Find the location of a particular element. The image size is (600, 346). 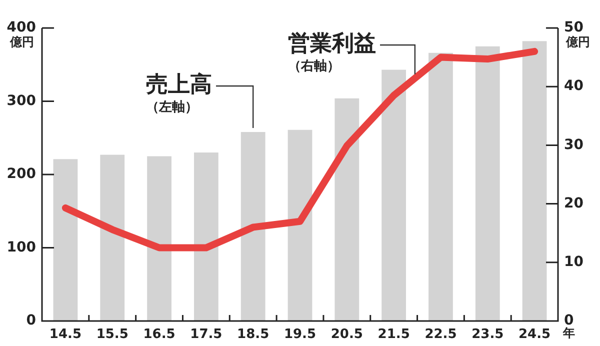

y2-axis-title: 億円 is located at coordinates (577, 42).